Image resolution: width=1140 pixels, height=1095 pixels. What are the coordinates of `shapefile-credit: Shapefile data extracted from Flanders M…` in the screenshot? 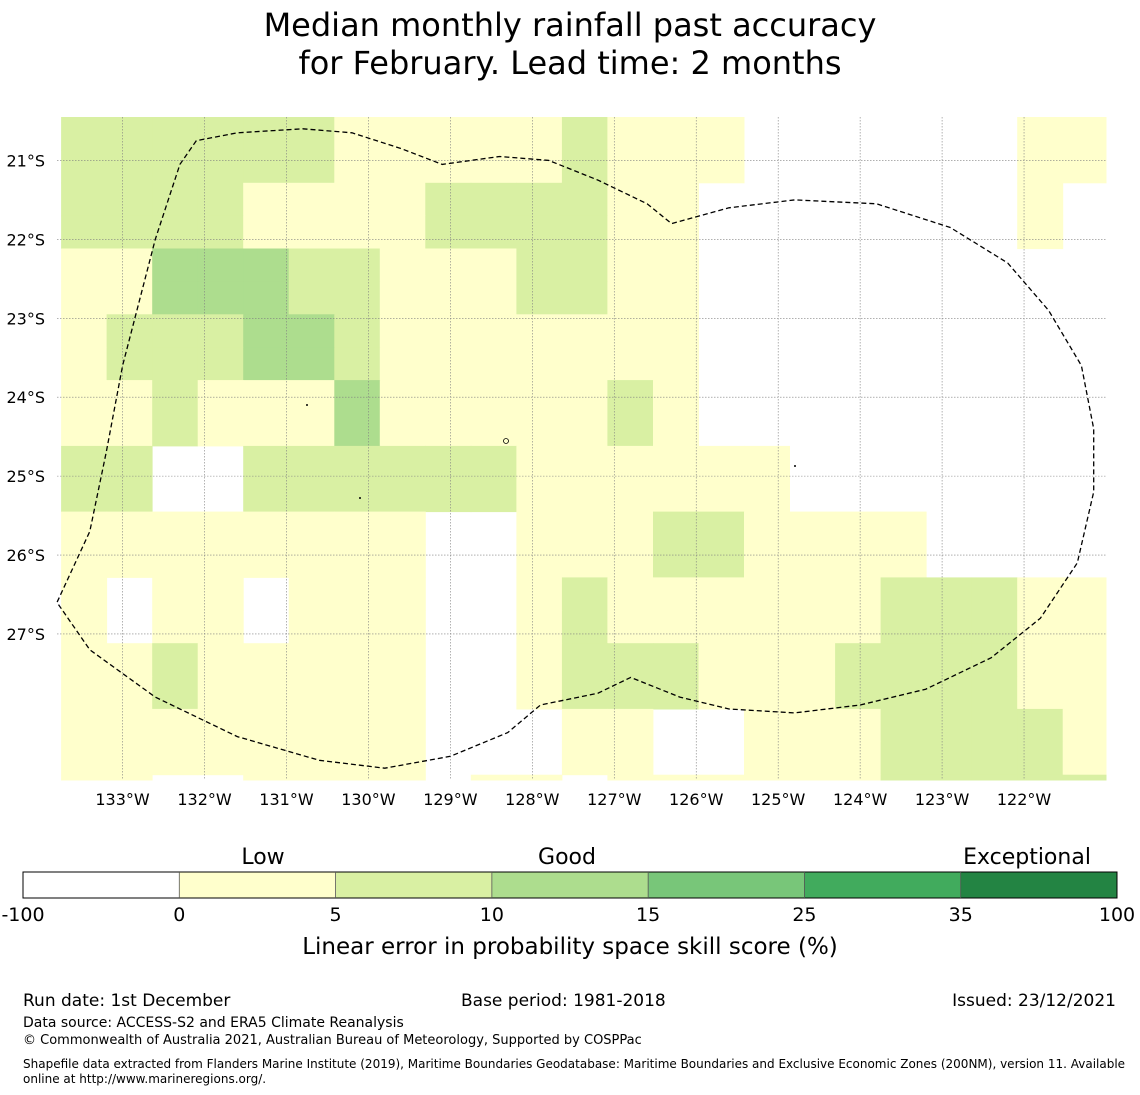 It's located at (574, 1071).